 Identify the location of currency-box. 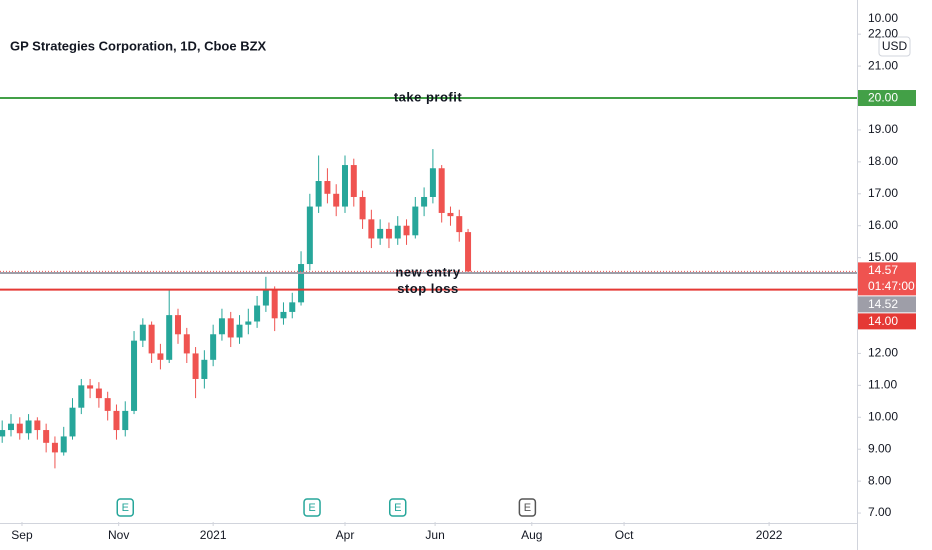
(894, 46).